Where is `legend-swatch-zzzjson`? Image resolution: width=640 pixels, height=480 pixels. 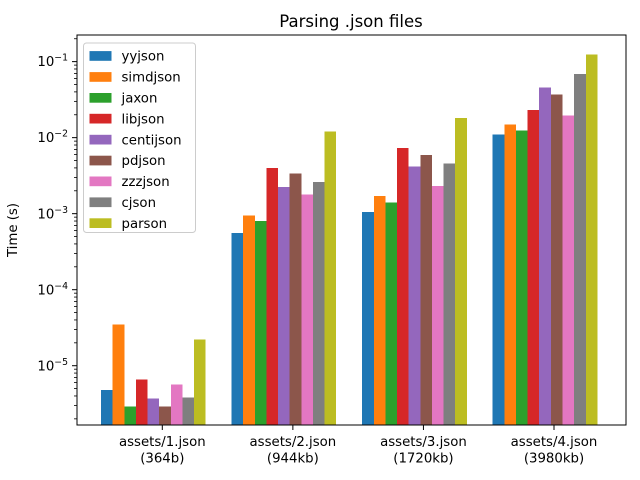 legend-swatch-zzzjson is located at coordinates (100, 181).